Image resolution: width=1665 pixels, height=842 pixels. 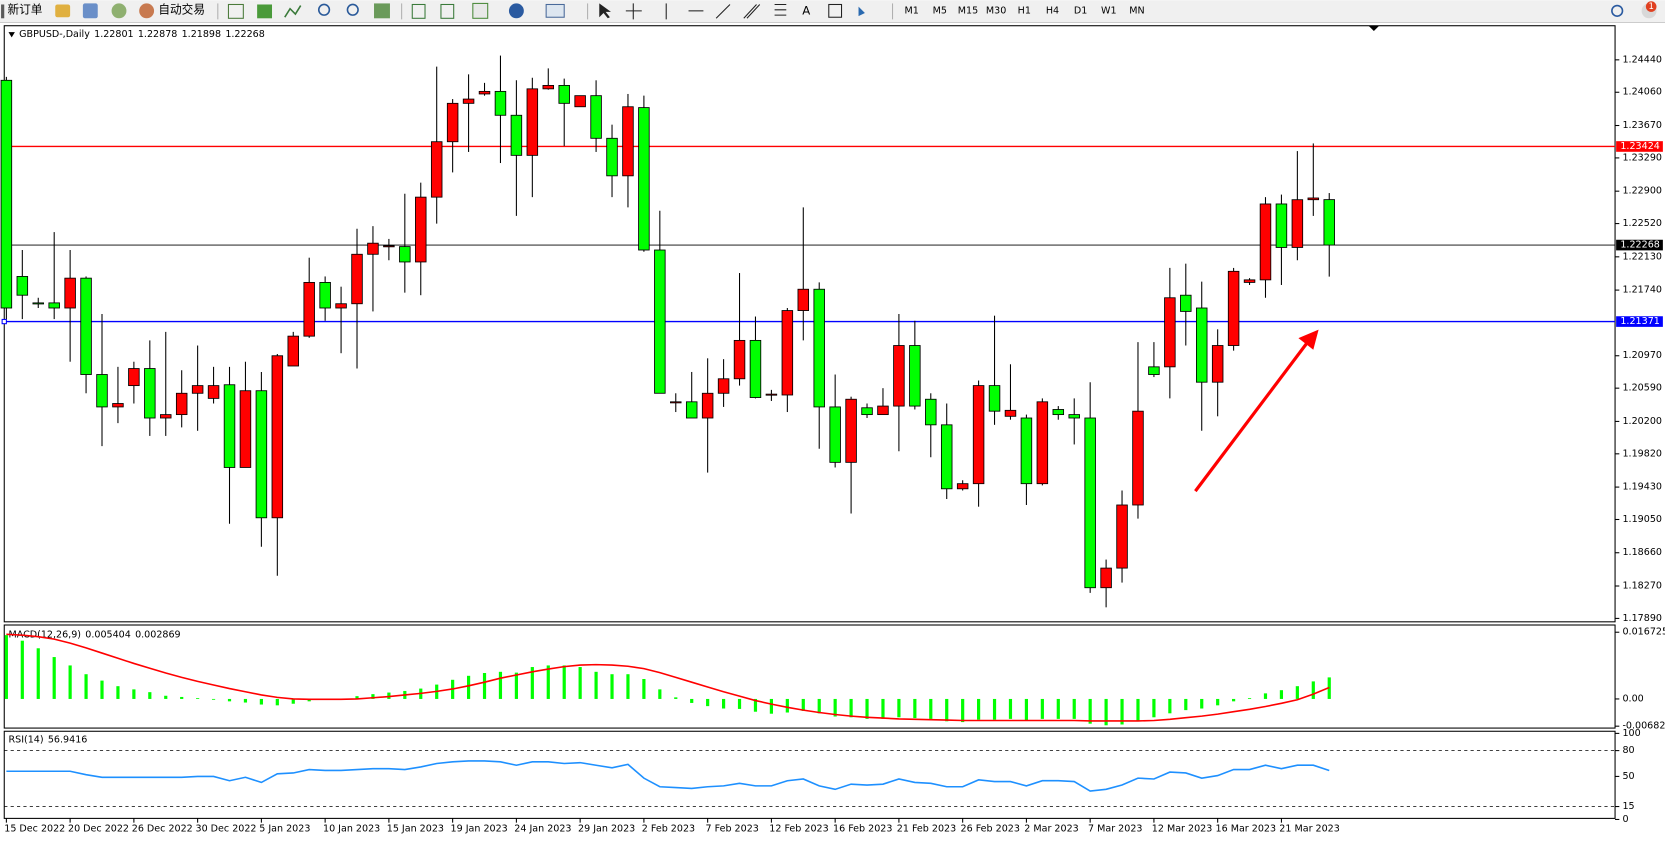 What do you see at coordinates (1641, 453) in the screenshot?
I see `price-tick-label: 1.19820` at bounding box center [1641, 453].